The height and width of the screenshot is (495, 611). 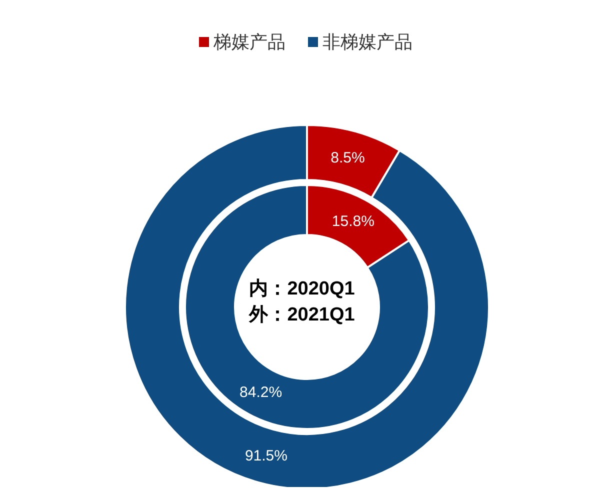 What do you see at coordinates (367, 42) in the screenshot?
I see `legend-label: 非梯媒产品` at bounding box center [367, 42].